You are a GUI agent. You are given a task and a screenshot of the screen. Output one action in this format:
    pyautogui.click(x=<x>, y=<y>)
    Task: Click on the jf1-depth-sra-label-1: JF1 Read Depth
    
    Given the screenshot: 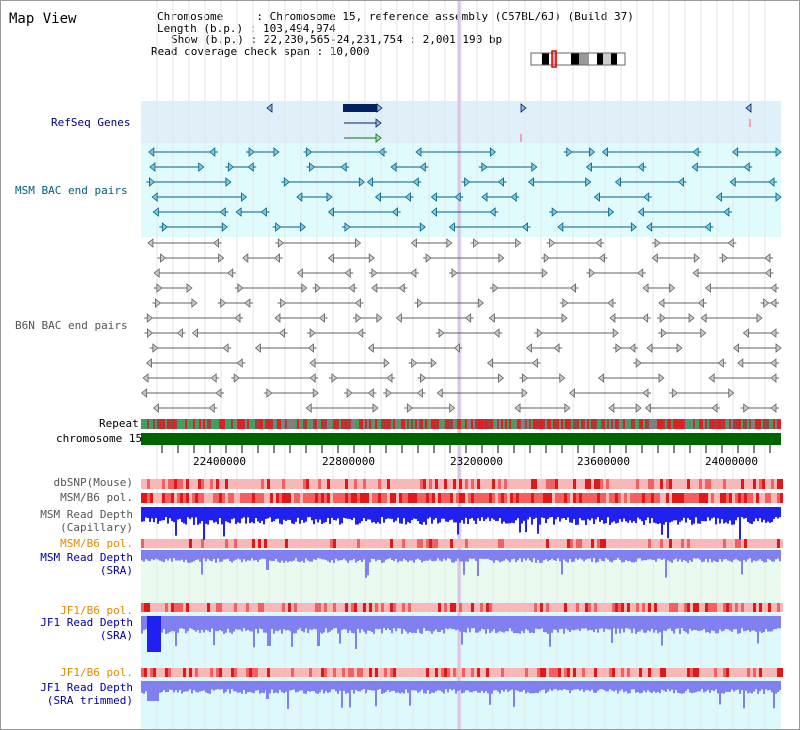 What is the action you would take?
    pyautogui.click(x=86, y=622)
    